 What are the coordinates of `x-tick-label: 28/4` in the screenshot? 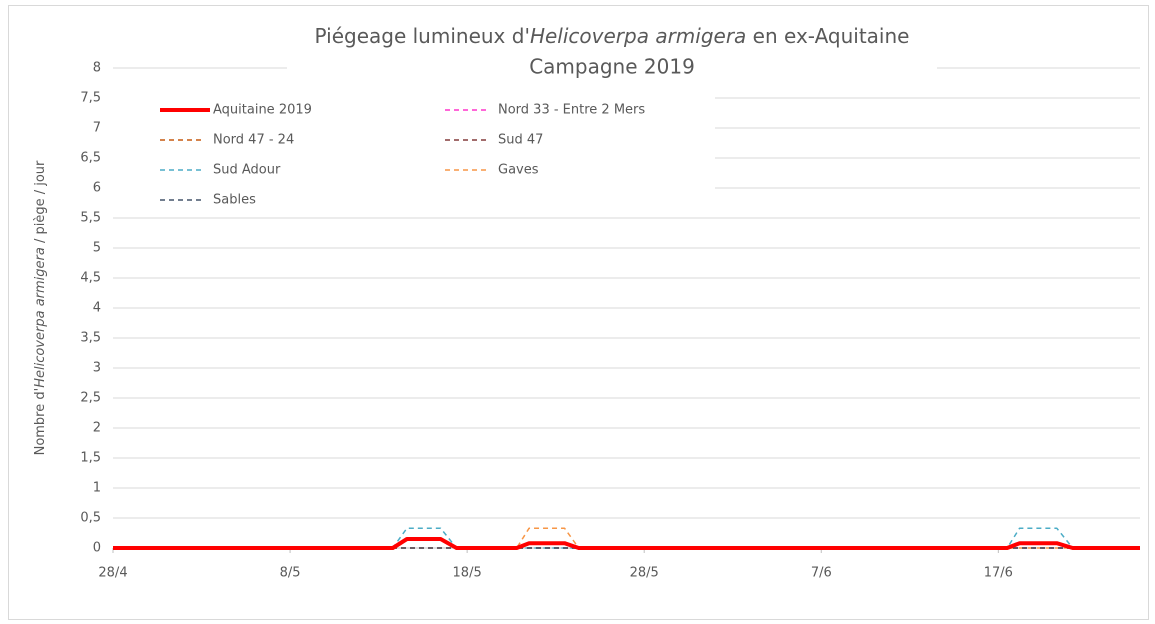 It's located at (112, 573).